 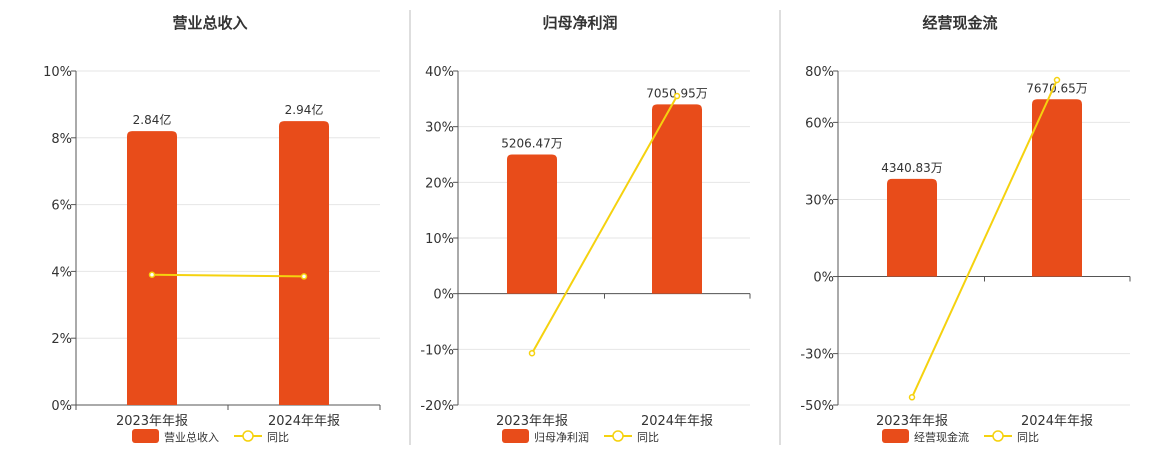 What do you see at coordinates (561, 437) in the screenshot?
I see `legend-bar-label: 归母净利润` at bounding box center [561, 437].